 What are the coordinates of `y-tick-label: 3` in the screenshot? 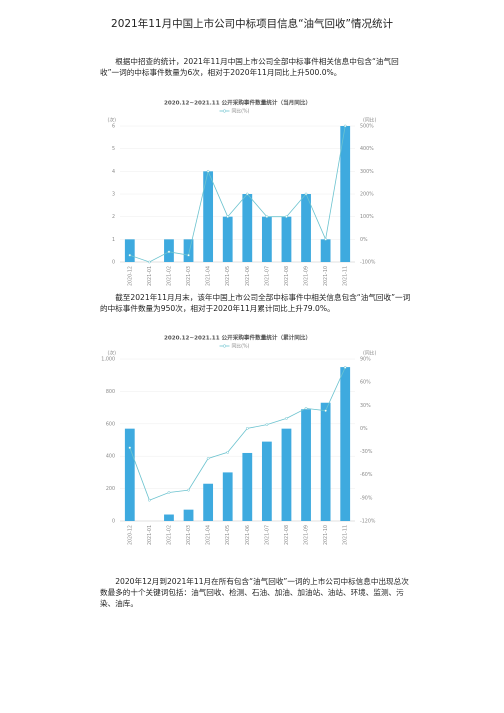 It's located at (113, 195).